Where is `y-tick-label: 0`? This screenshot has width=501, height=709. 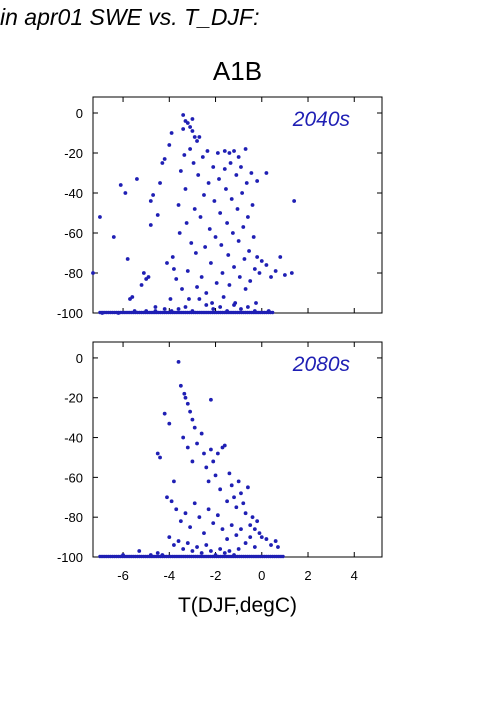 y-tick-label: 0 is located at coordinates (79, 113).